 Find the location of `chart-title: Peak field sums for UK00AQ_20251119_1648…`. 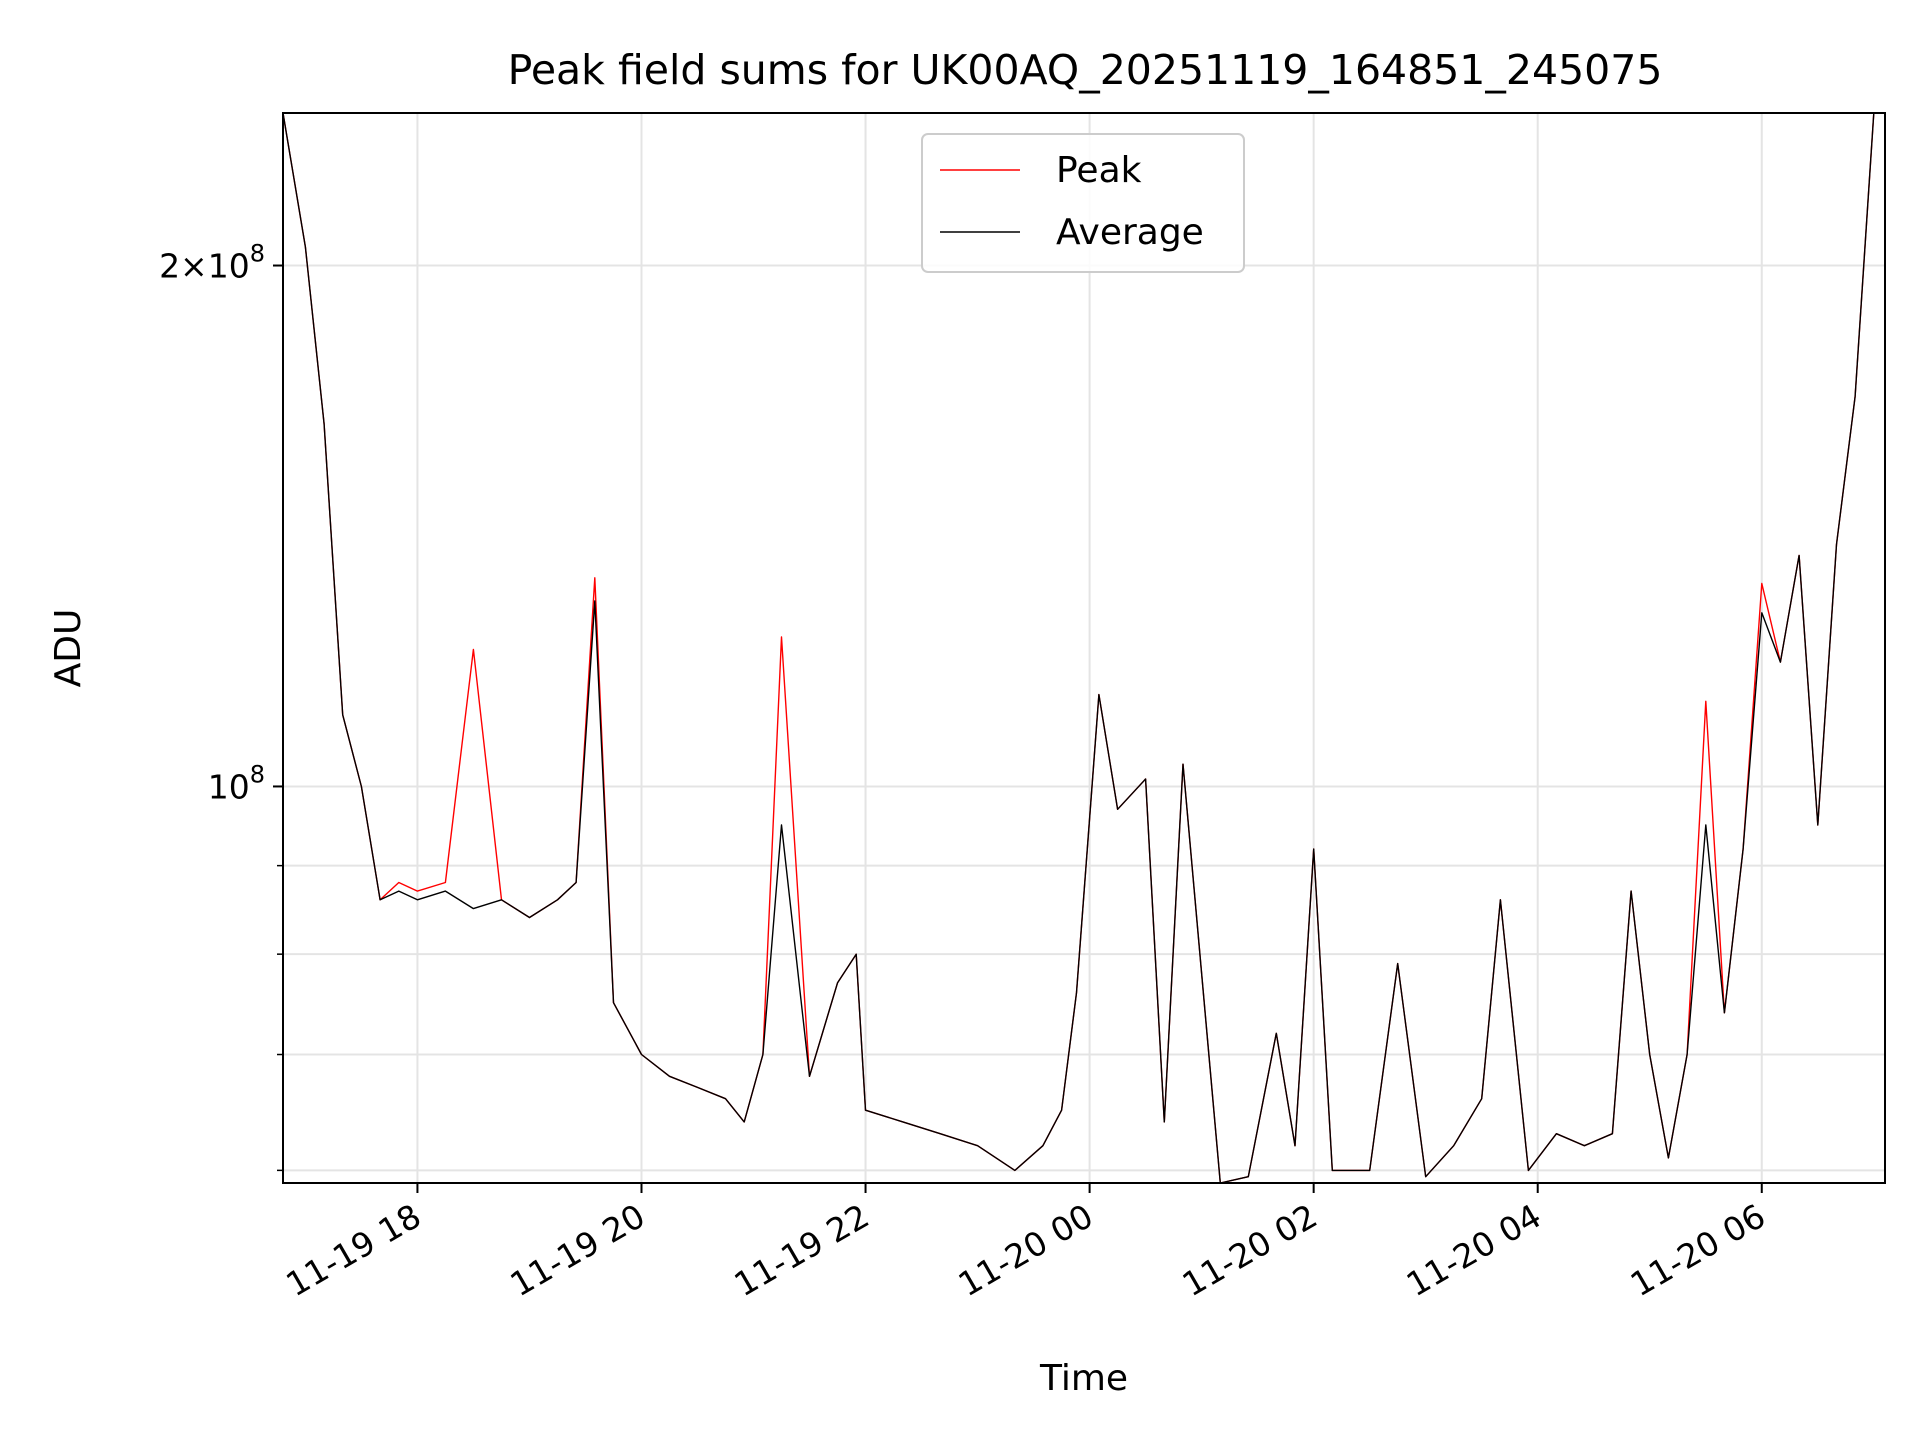

chart-title: Peak field sums for UK00AQ_20251119_1648… is located at coordinates (1085, 70).